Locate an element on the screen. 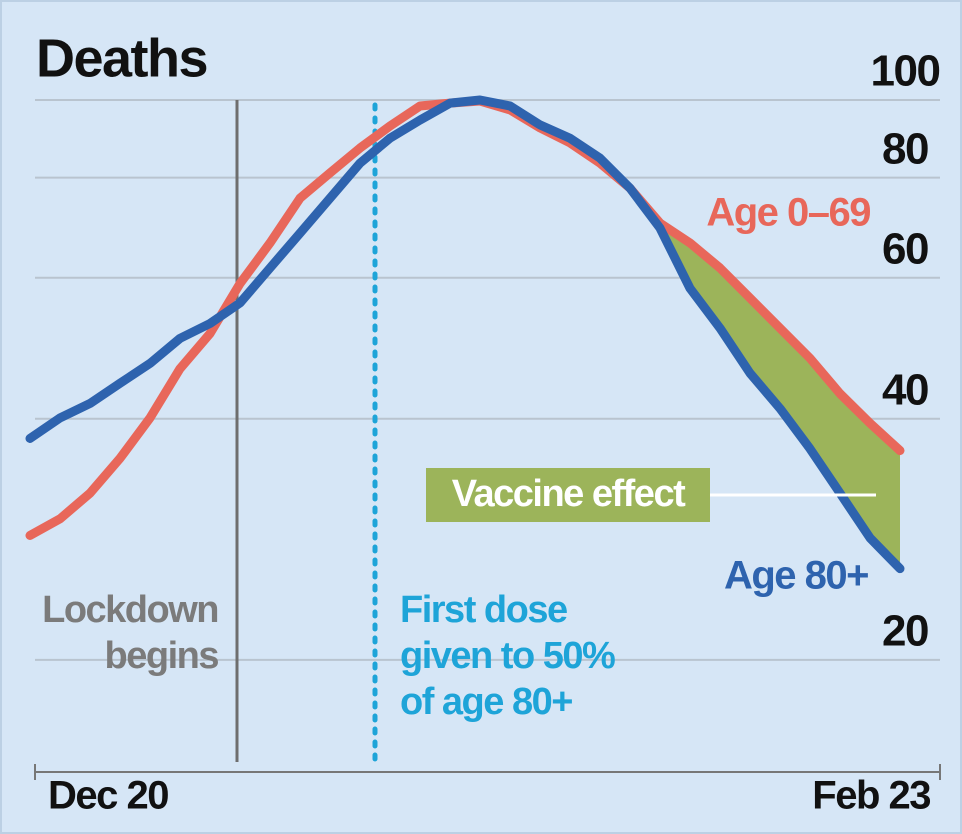  vaccine-effect-area is located at coordinates (780, 396).